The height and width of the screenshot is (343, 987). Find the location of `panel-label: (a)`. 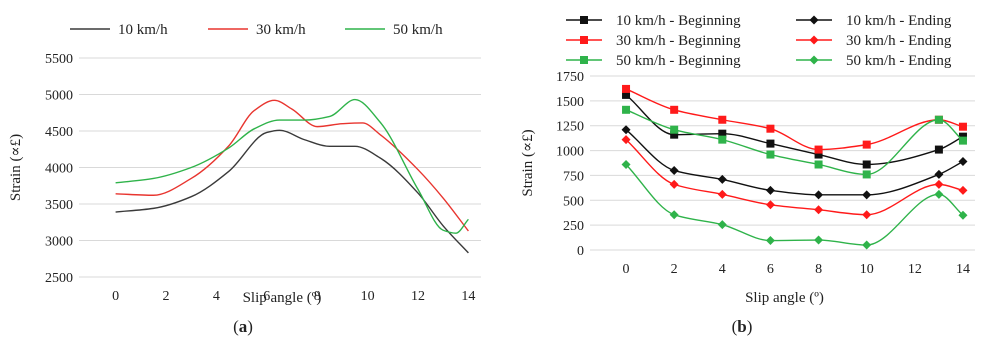

panel-label: (a) is located at coordinates (243, 326).